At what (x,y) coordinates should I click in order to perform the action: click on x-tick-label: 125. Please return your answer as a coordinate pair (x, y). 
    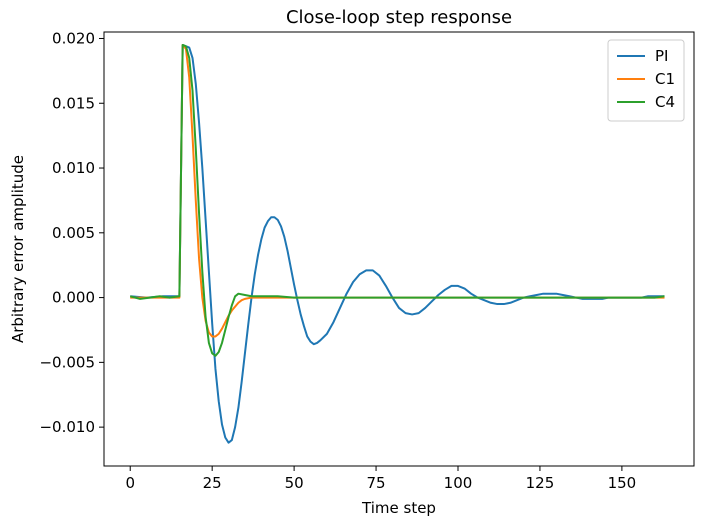
    Looking at the image, I should click on (540, 483).